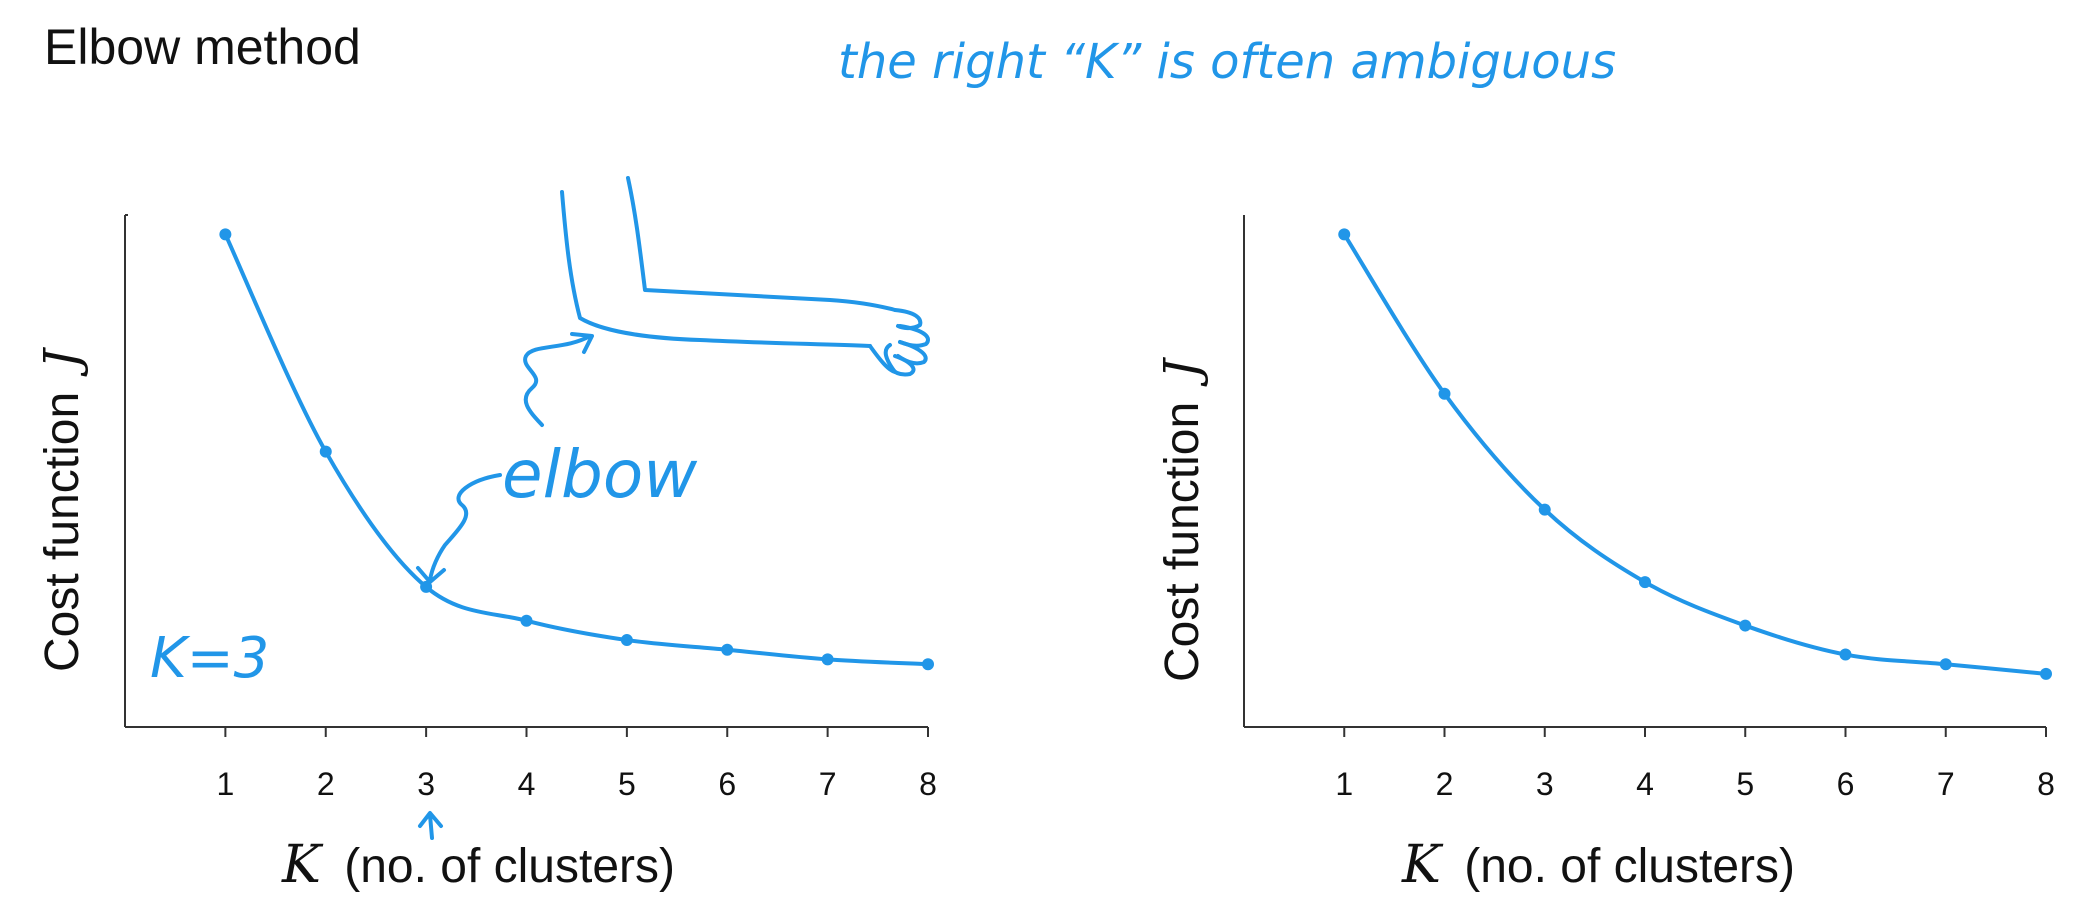 The width and height of the screenshot is (2082, 913). I want to click on x-ticks-left: 1 2 3 4 5 6 7 8, so click(576, 764).